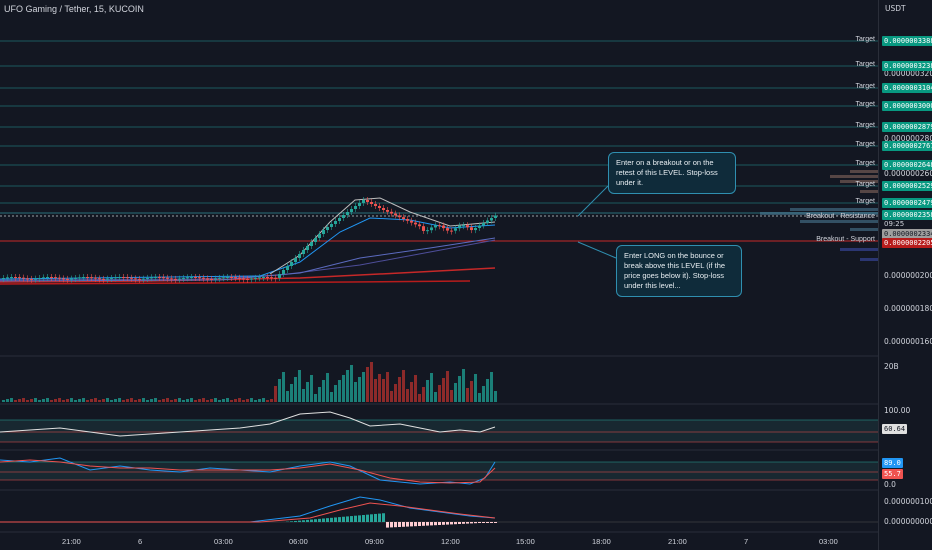 The width and height of the screenshot is (932, 550). Describe the element at coordinates (892, 463) in the screenshot. I see `stoch-k-tag: 89.0` at that location.